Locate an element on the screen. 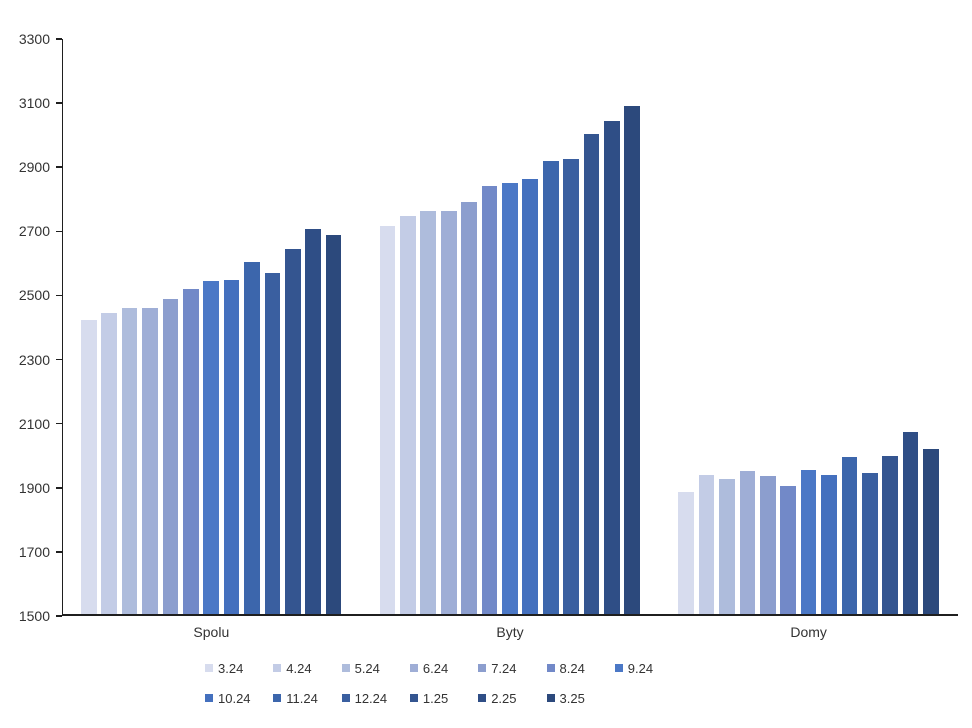  bar-8.24-Spolu is located at coordinates (191, 451).